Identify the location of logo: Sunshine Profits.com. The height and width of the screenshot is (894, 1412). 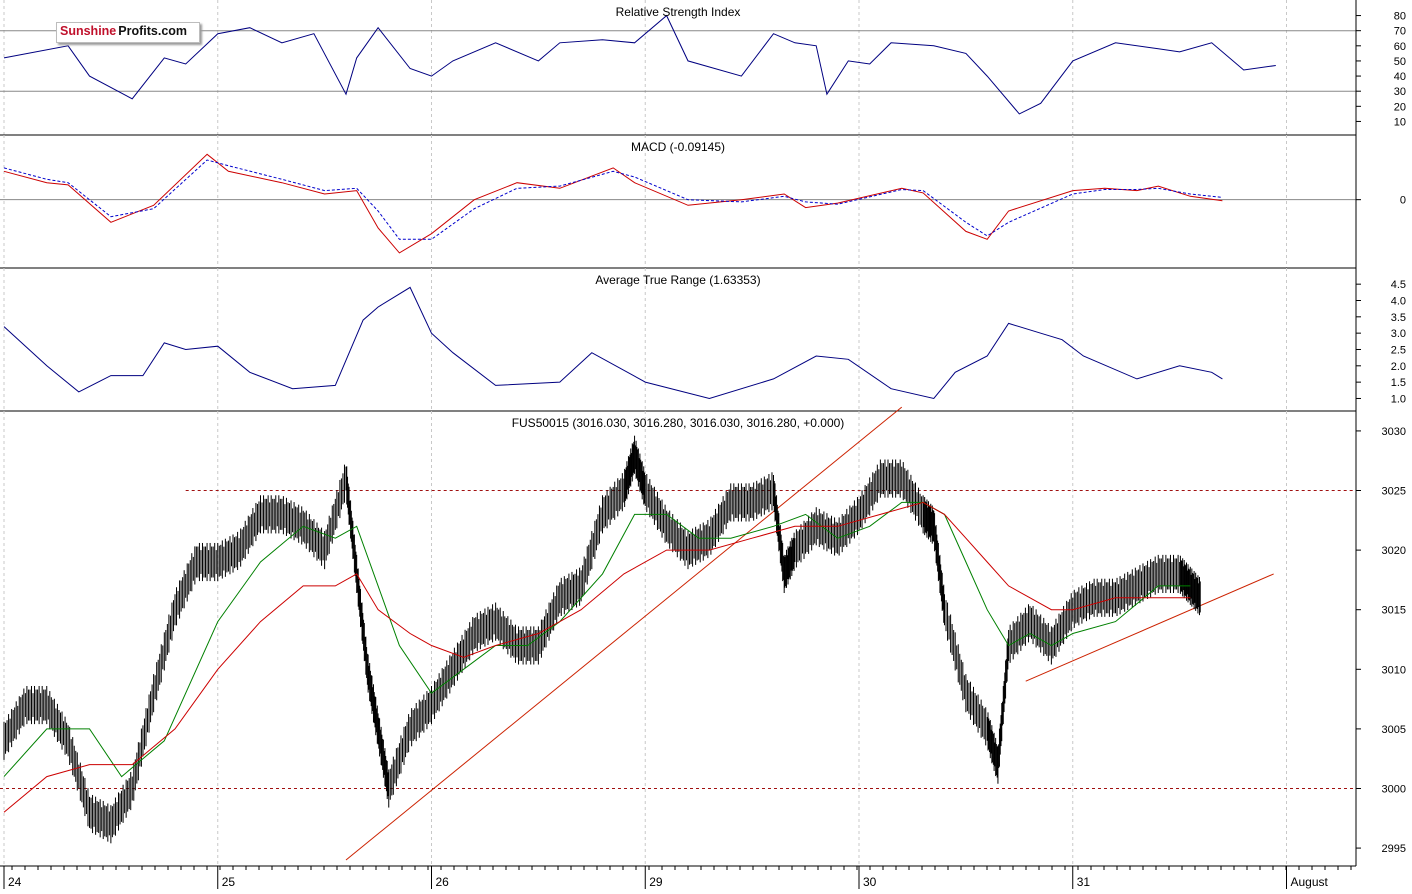
(128, 32).